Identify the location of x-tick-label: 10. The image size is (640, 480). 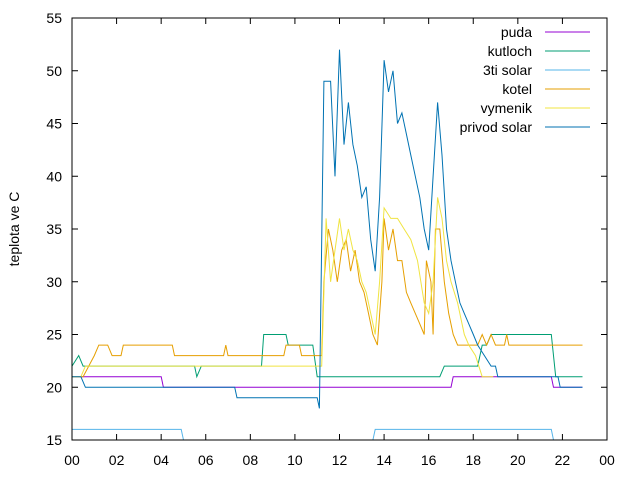
(295, 460).